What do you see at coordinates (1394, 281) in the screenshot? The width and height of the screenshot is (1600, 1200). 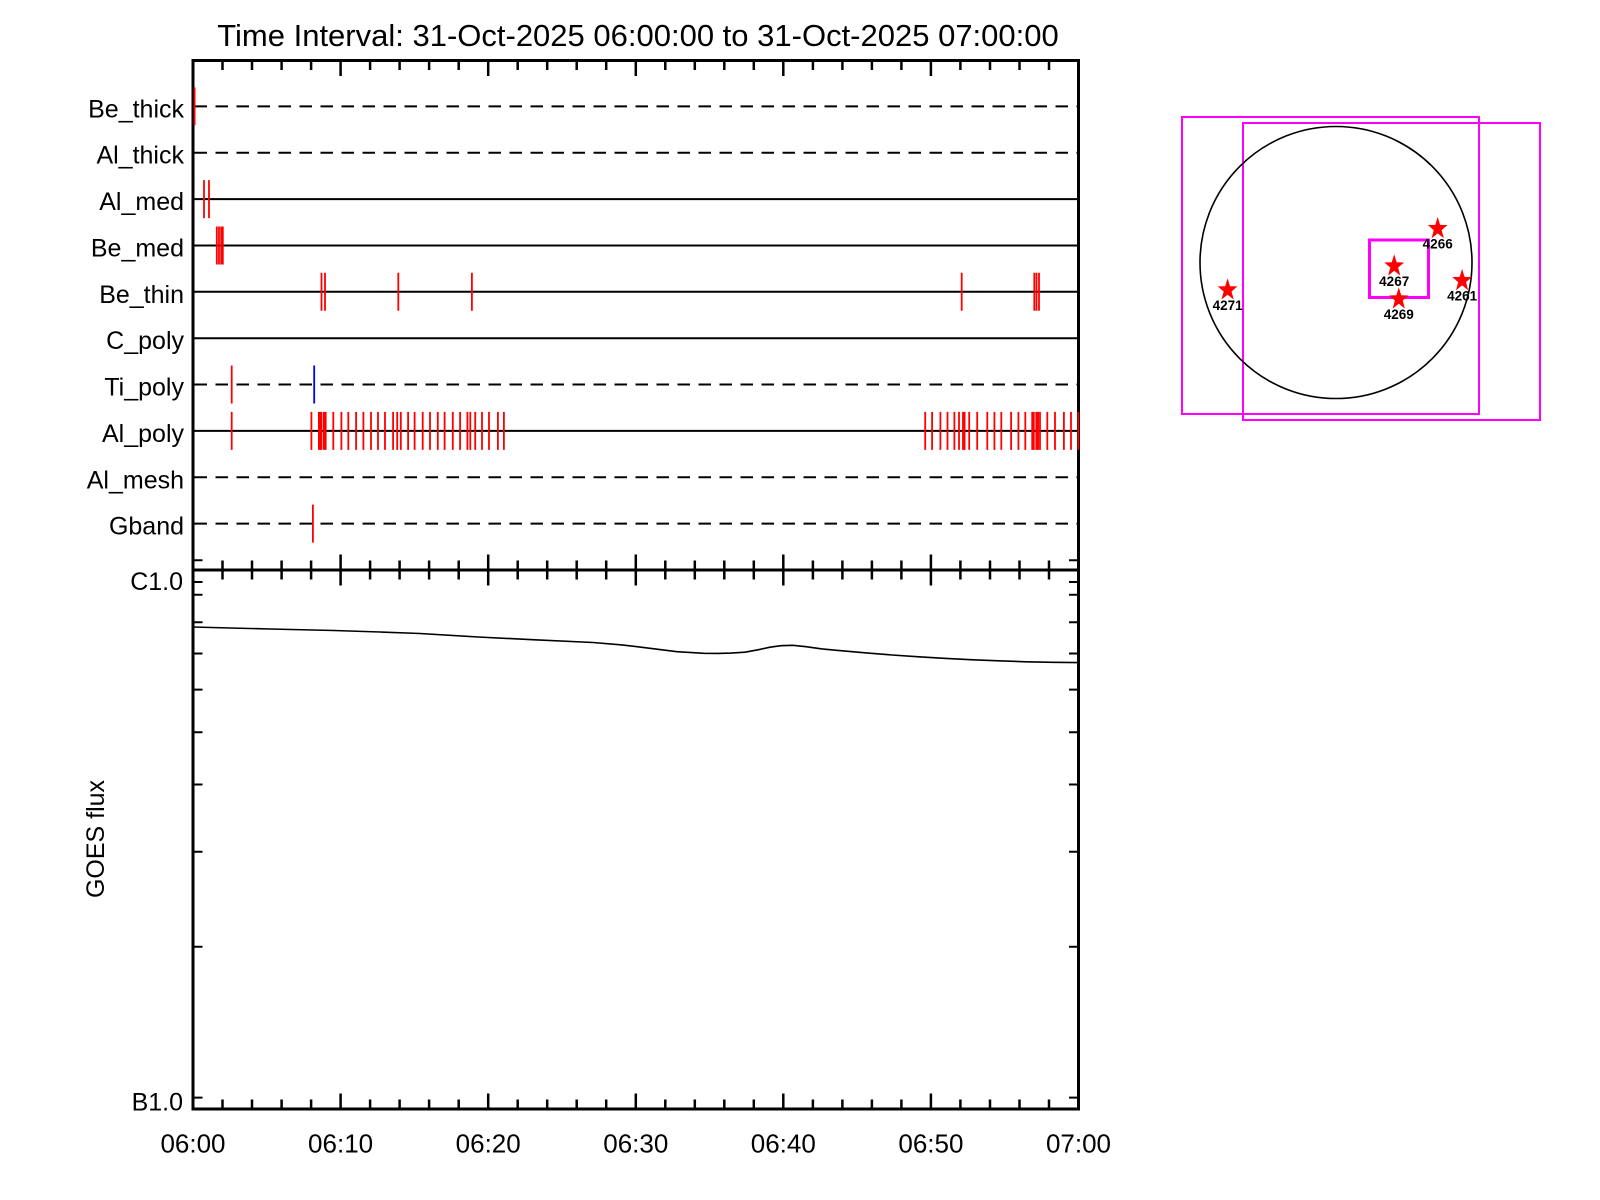 I see `svg-text: 4267` at bounding box center [1394, 281].